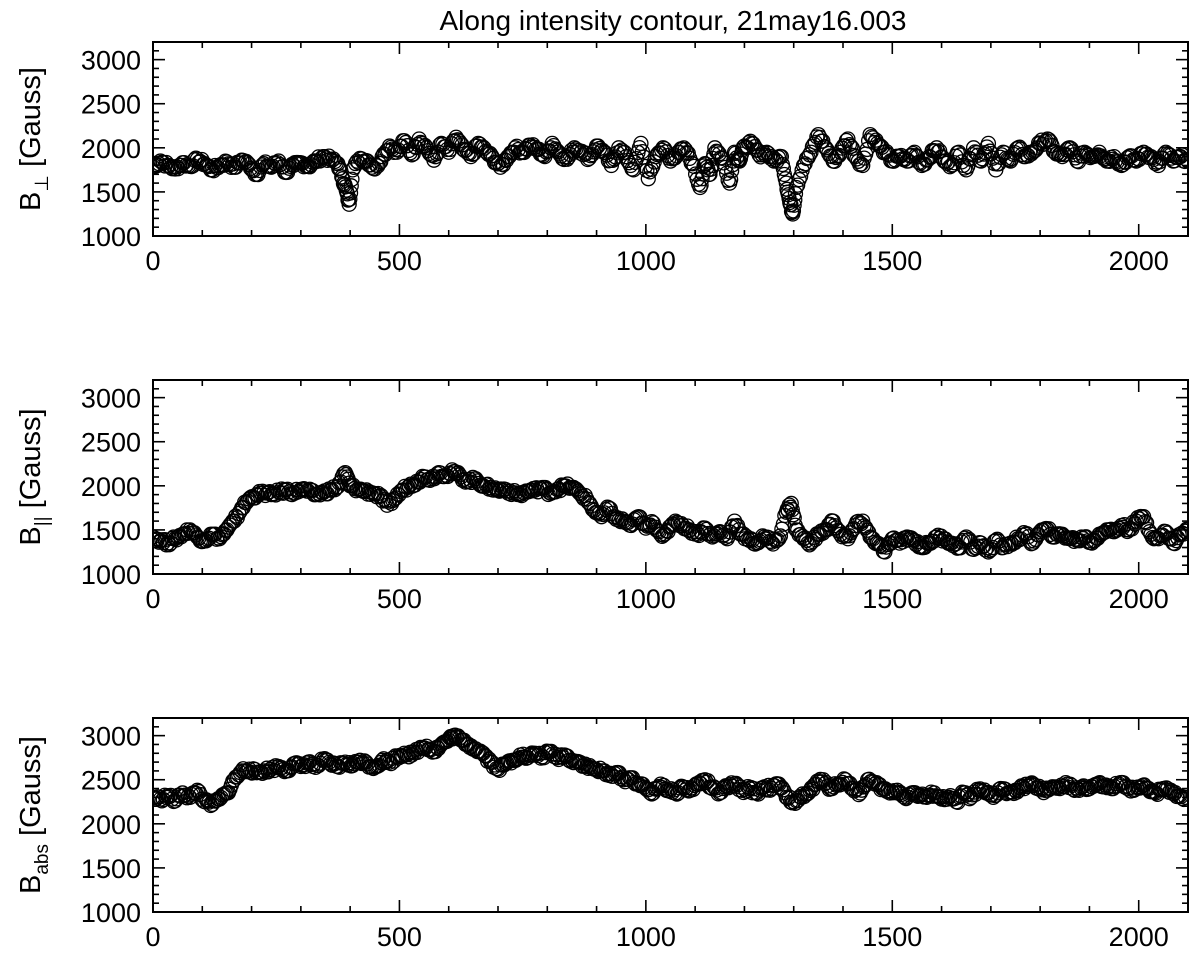  What do you see at coordinates (111, 913) in the screenshot?
I see `y-tick-label: 1000` at bounding box center [111, 913].